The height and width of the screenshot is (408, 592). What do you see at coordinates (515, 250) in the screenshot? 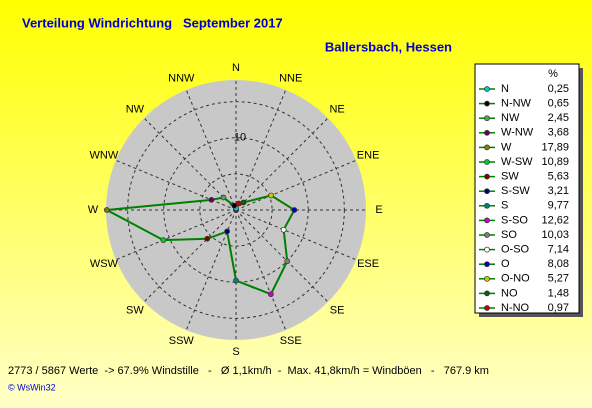
I see `legend-label: O-SO` at bounding box center [515, 250].